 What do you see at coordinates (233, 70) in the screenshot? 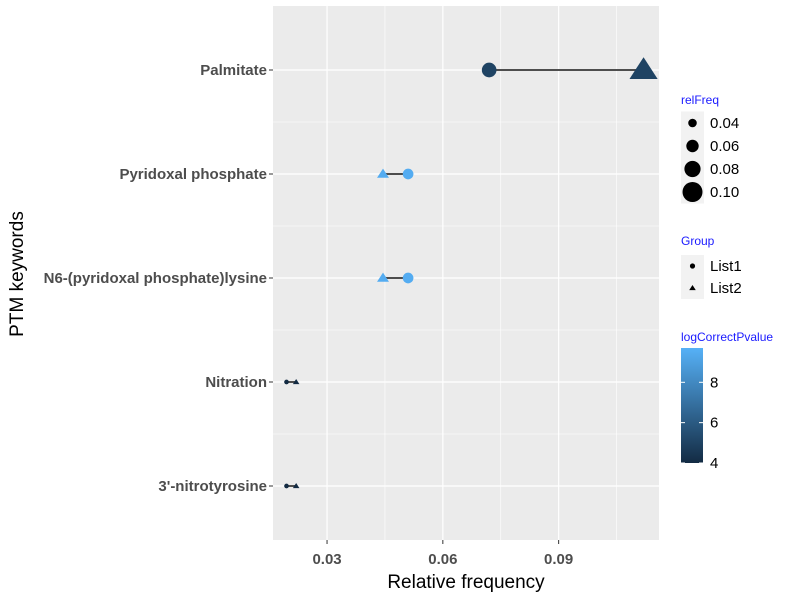
I see `y-tick-label: Palmitate` at bounding box center [233, 70].